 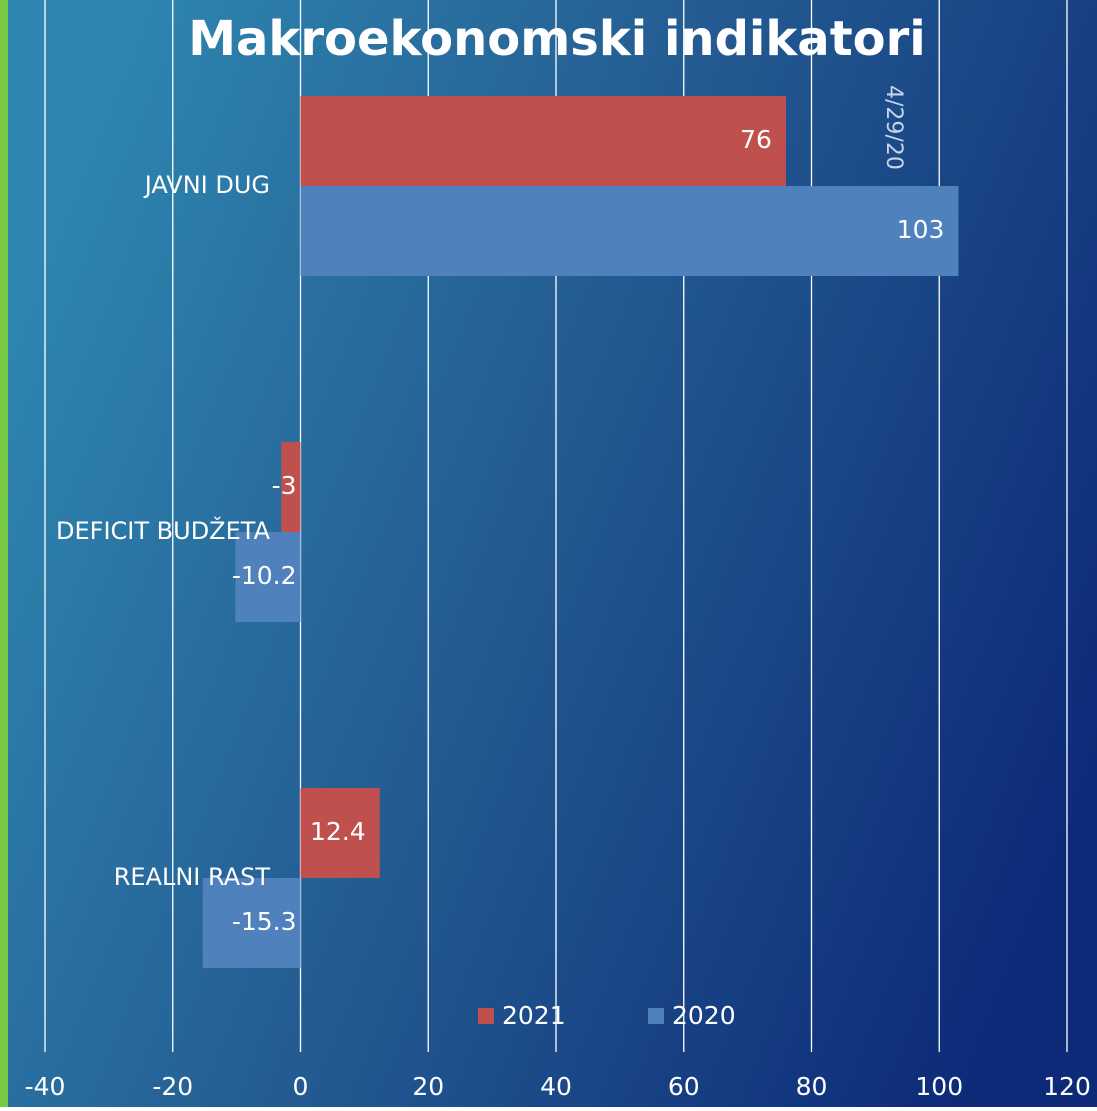 What do you see at coordinates (1067, 1086) in the screenshot?
I see `x-tick-label: 120` at bounding box center [1067, 1086].